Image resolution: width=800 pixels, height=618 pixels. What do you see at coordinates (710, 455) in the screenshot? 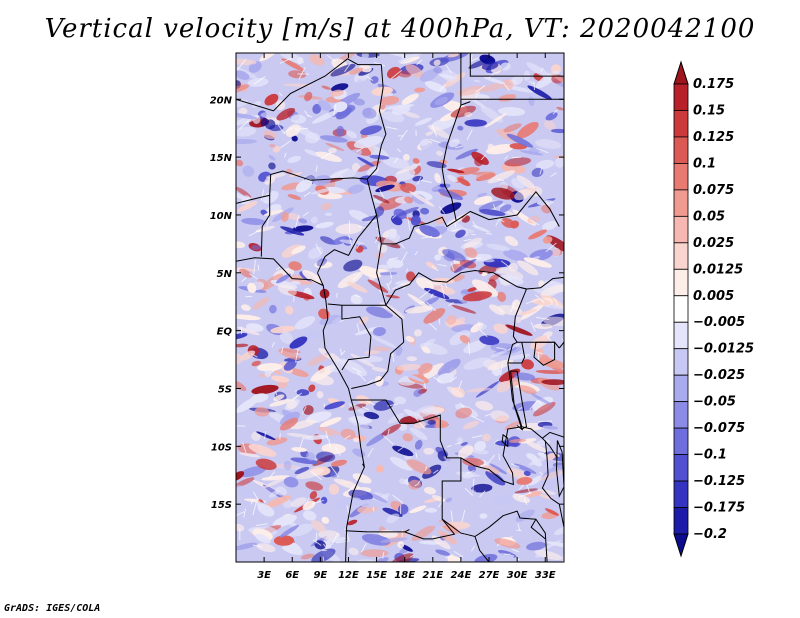
I see `colorbar-label: −0.1` at bounding box center [710, 455].